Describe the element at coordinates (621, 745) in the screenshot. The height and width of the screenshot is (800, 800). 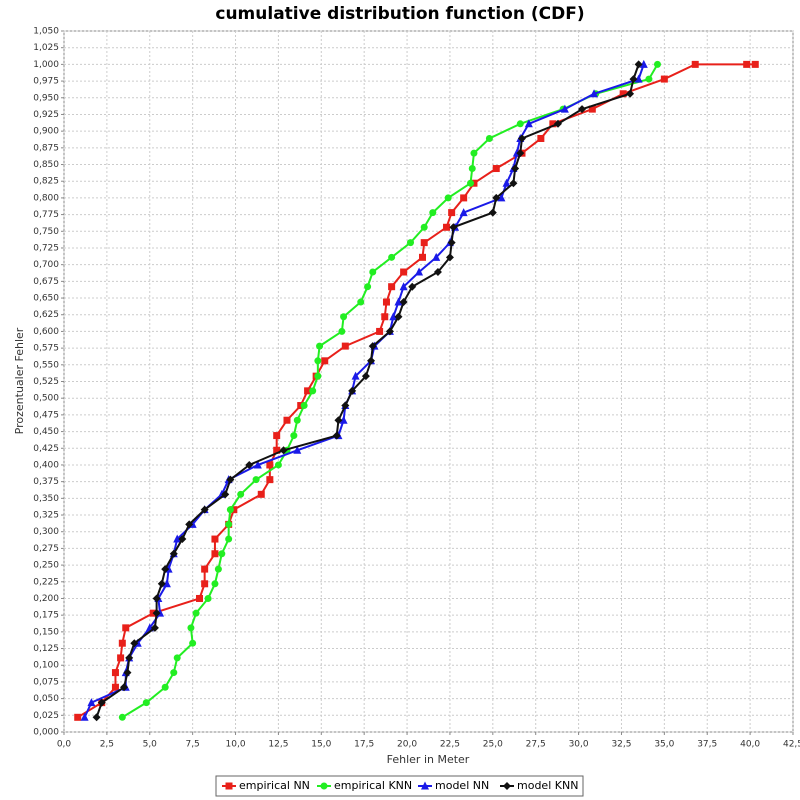
I see `x-tick-label: 32,5` at that location.